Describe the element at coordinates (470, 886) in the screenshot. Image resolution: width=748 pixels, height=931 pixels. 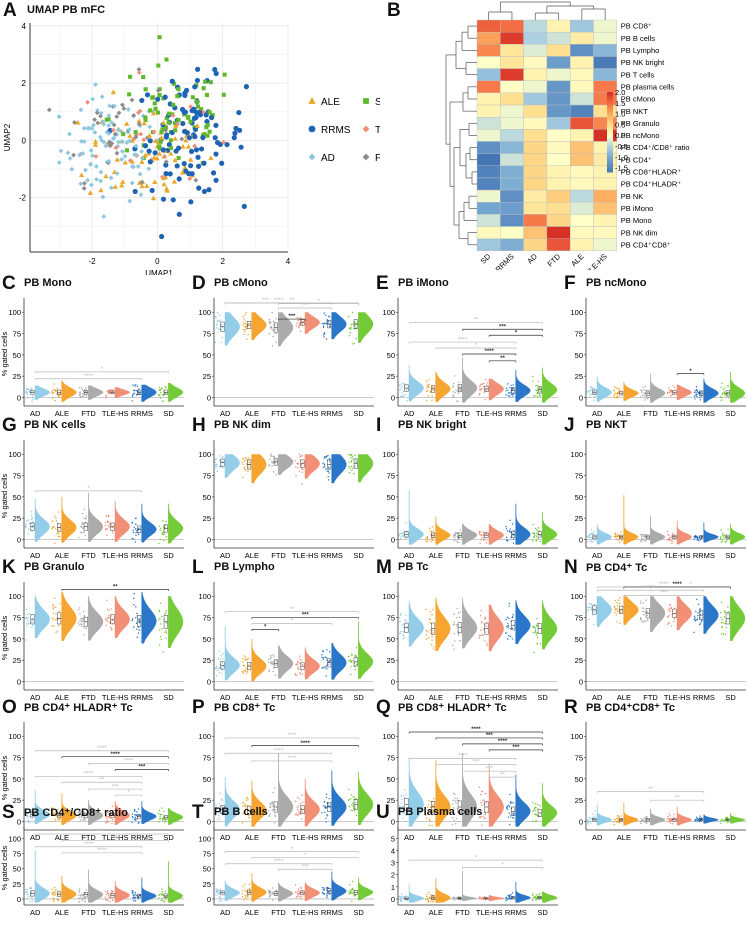
I see `violin-ftd` at that location.